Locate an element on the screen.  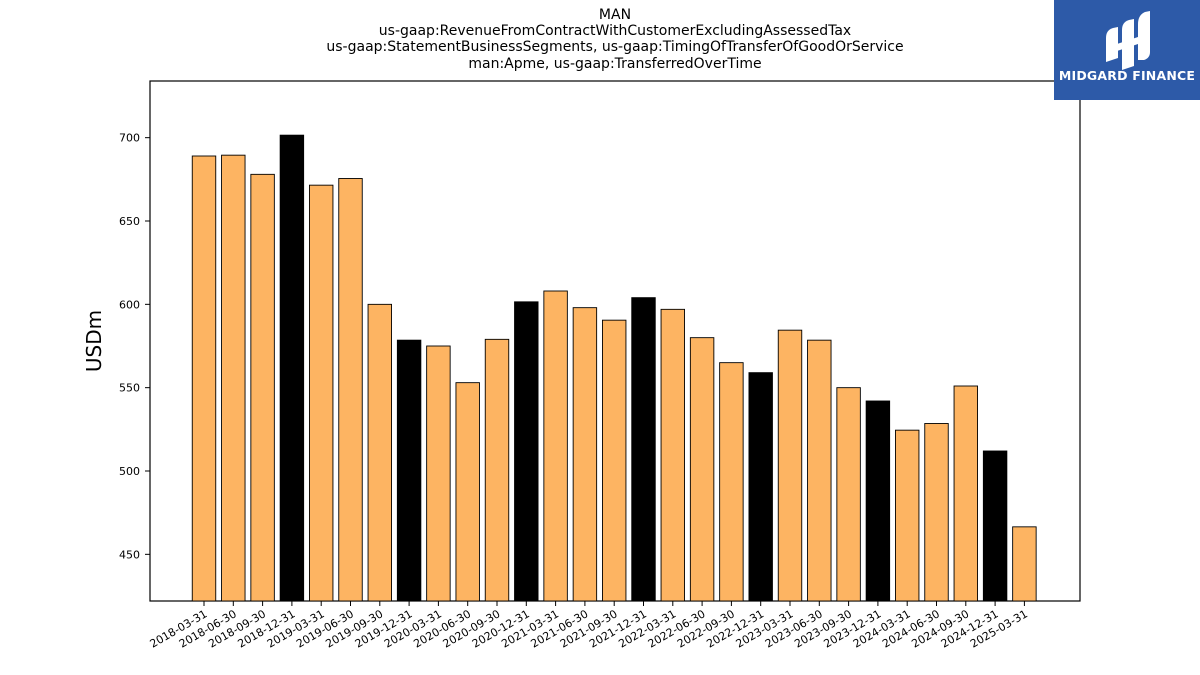
y-tick-label: 550 is located at coordinates (129, 388).